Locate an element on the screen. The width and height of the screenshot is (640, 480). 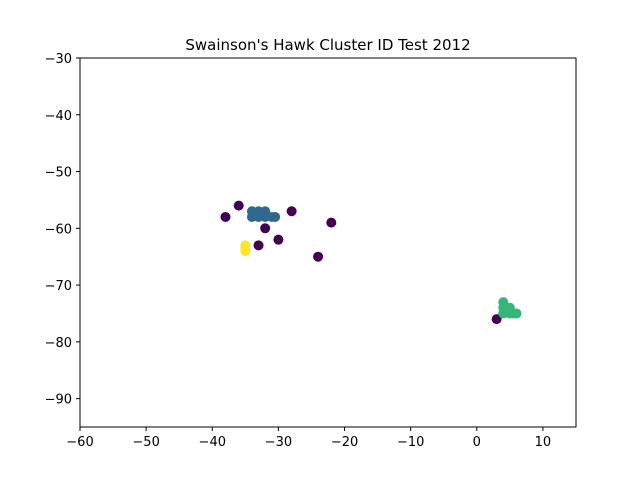
x-tick-label: −60 is located at coordinates (79, 442).